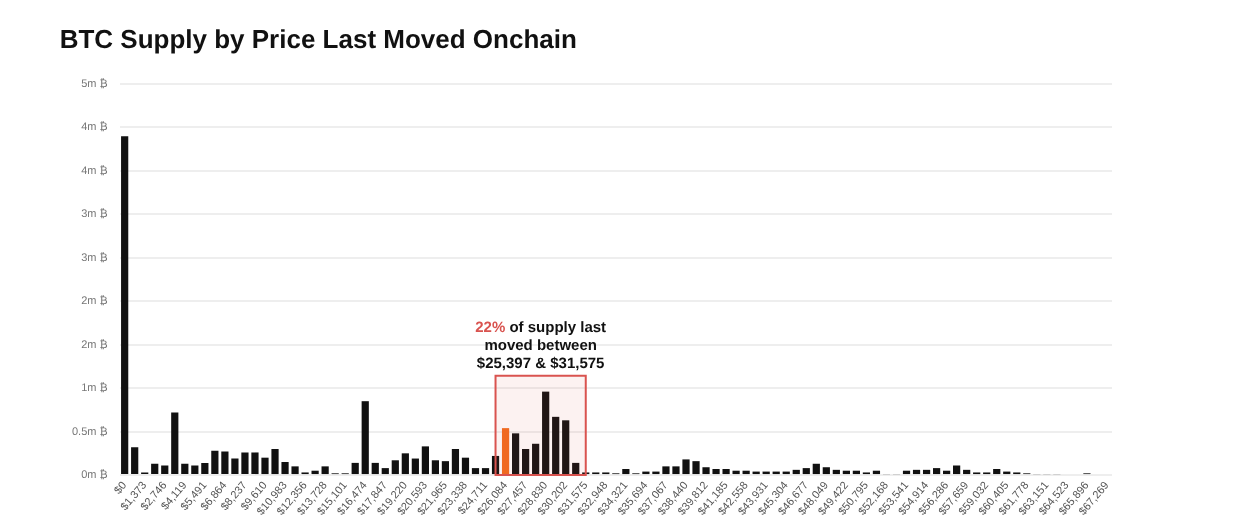 Image resolution: width=1252 pixels, height=530 pixels. I want to click on chart-title: BTC Supply by Price Last Moved Onchain, so click(318, 39).